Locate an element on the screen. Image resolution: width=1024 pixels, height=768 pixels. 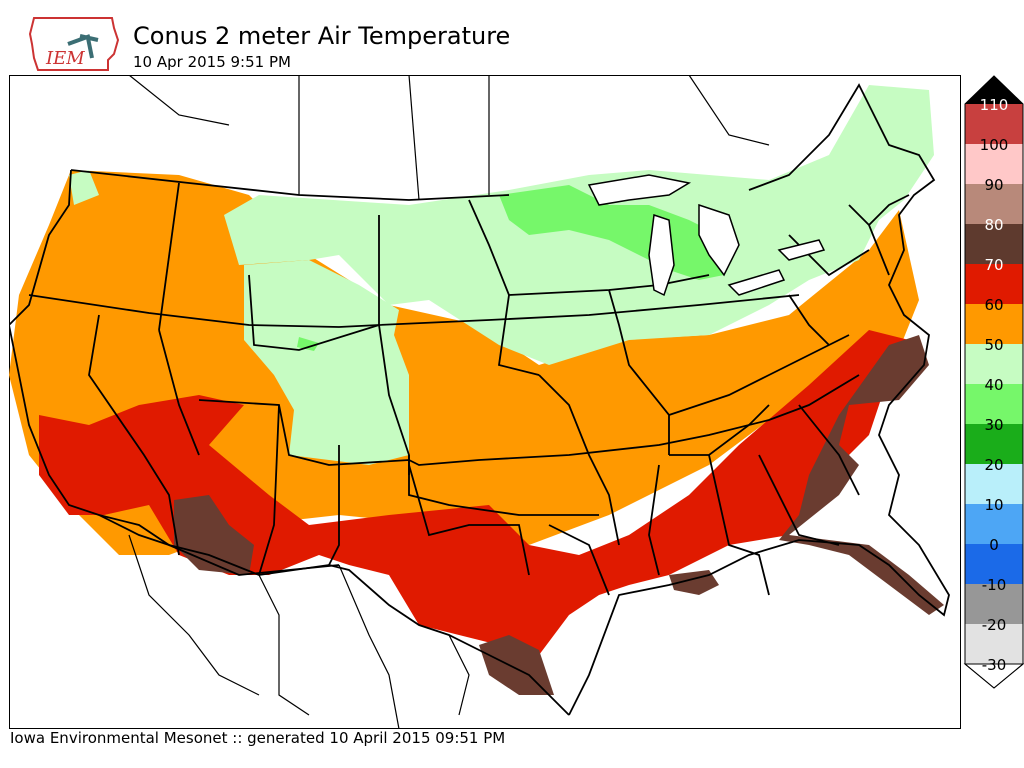
colorbar-label: -20 is located at coordinates (994, 625).